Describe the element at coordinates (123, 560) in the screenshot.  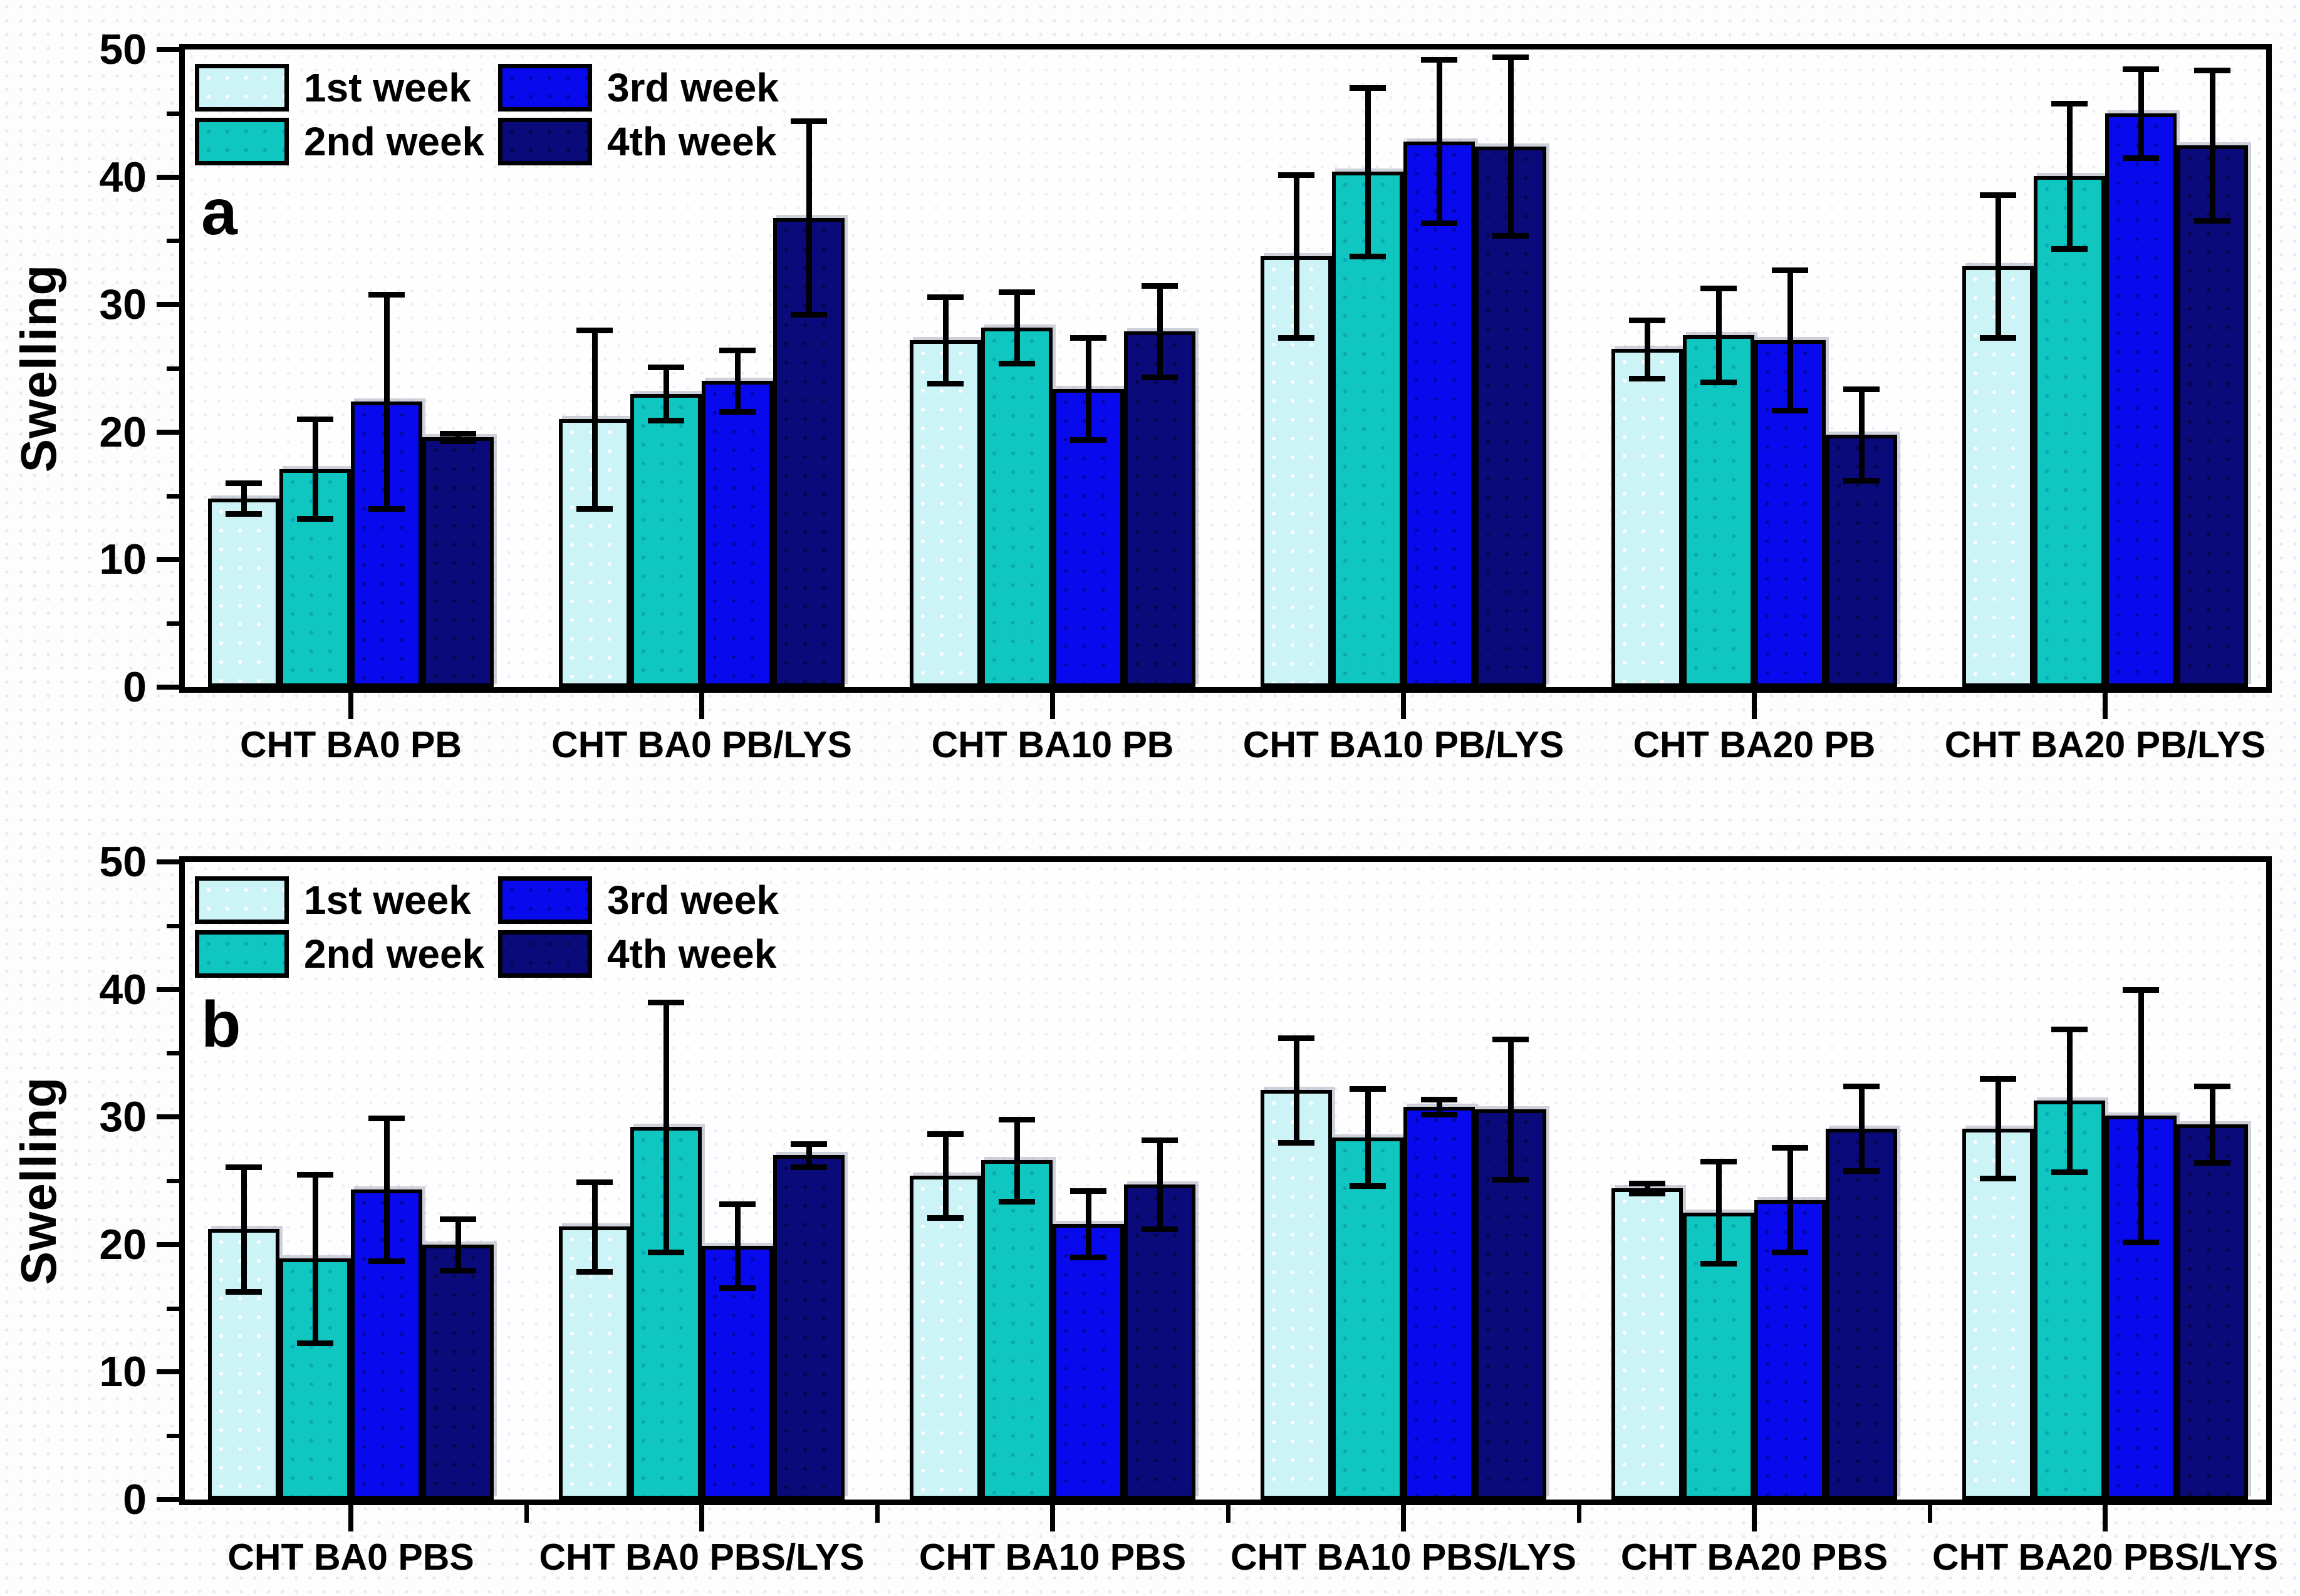
I see `y-axis-tick-label: 10` at that location.